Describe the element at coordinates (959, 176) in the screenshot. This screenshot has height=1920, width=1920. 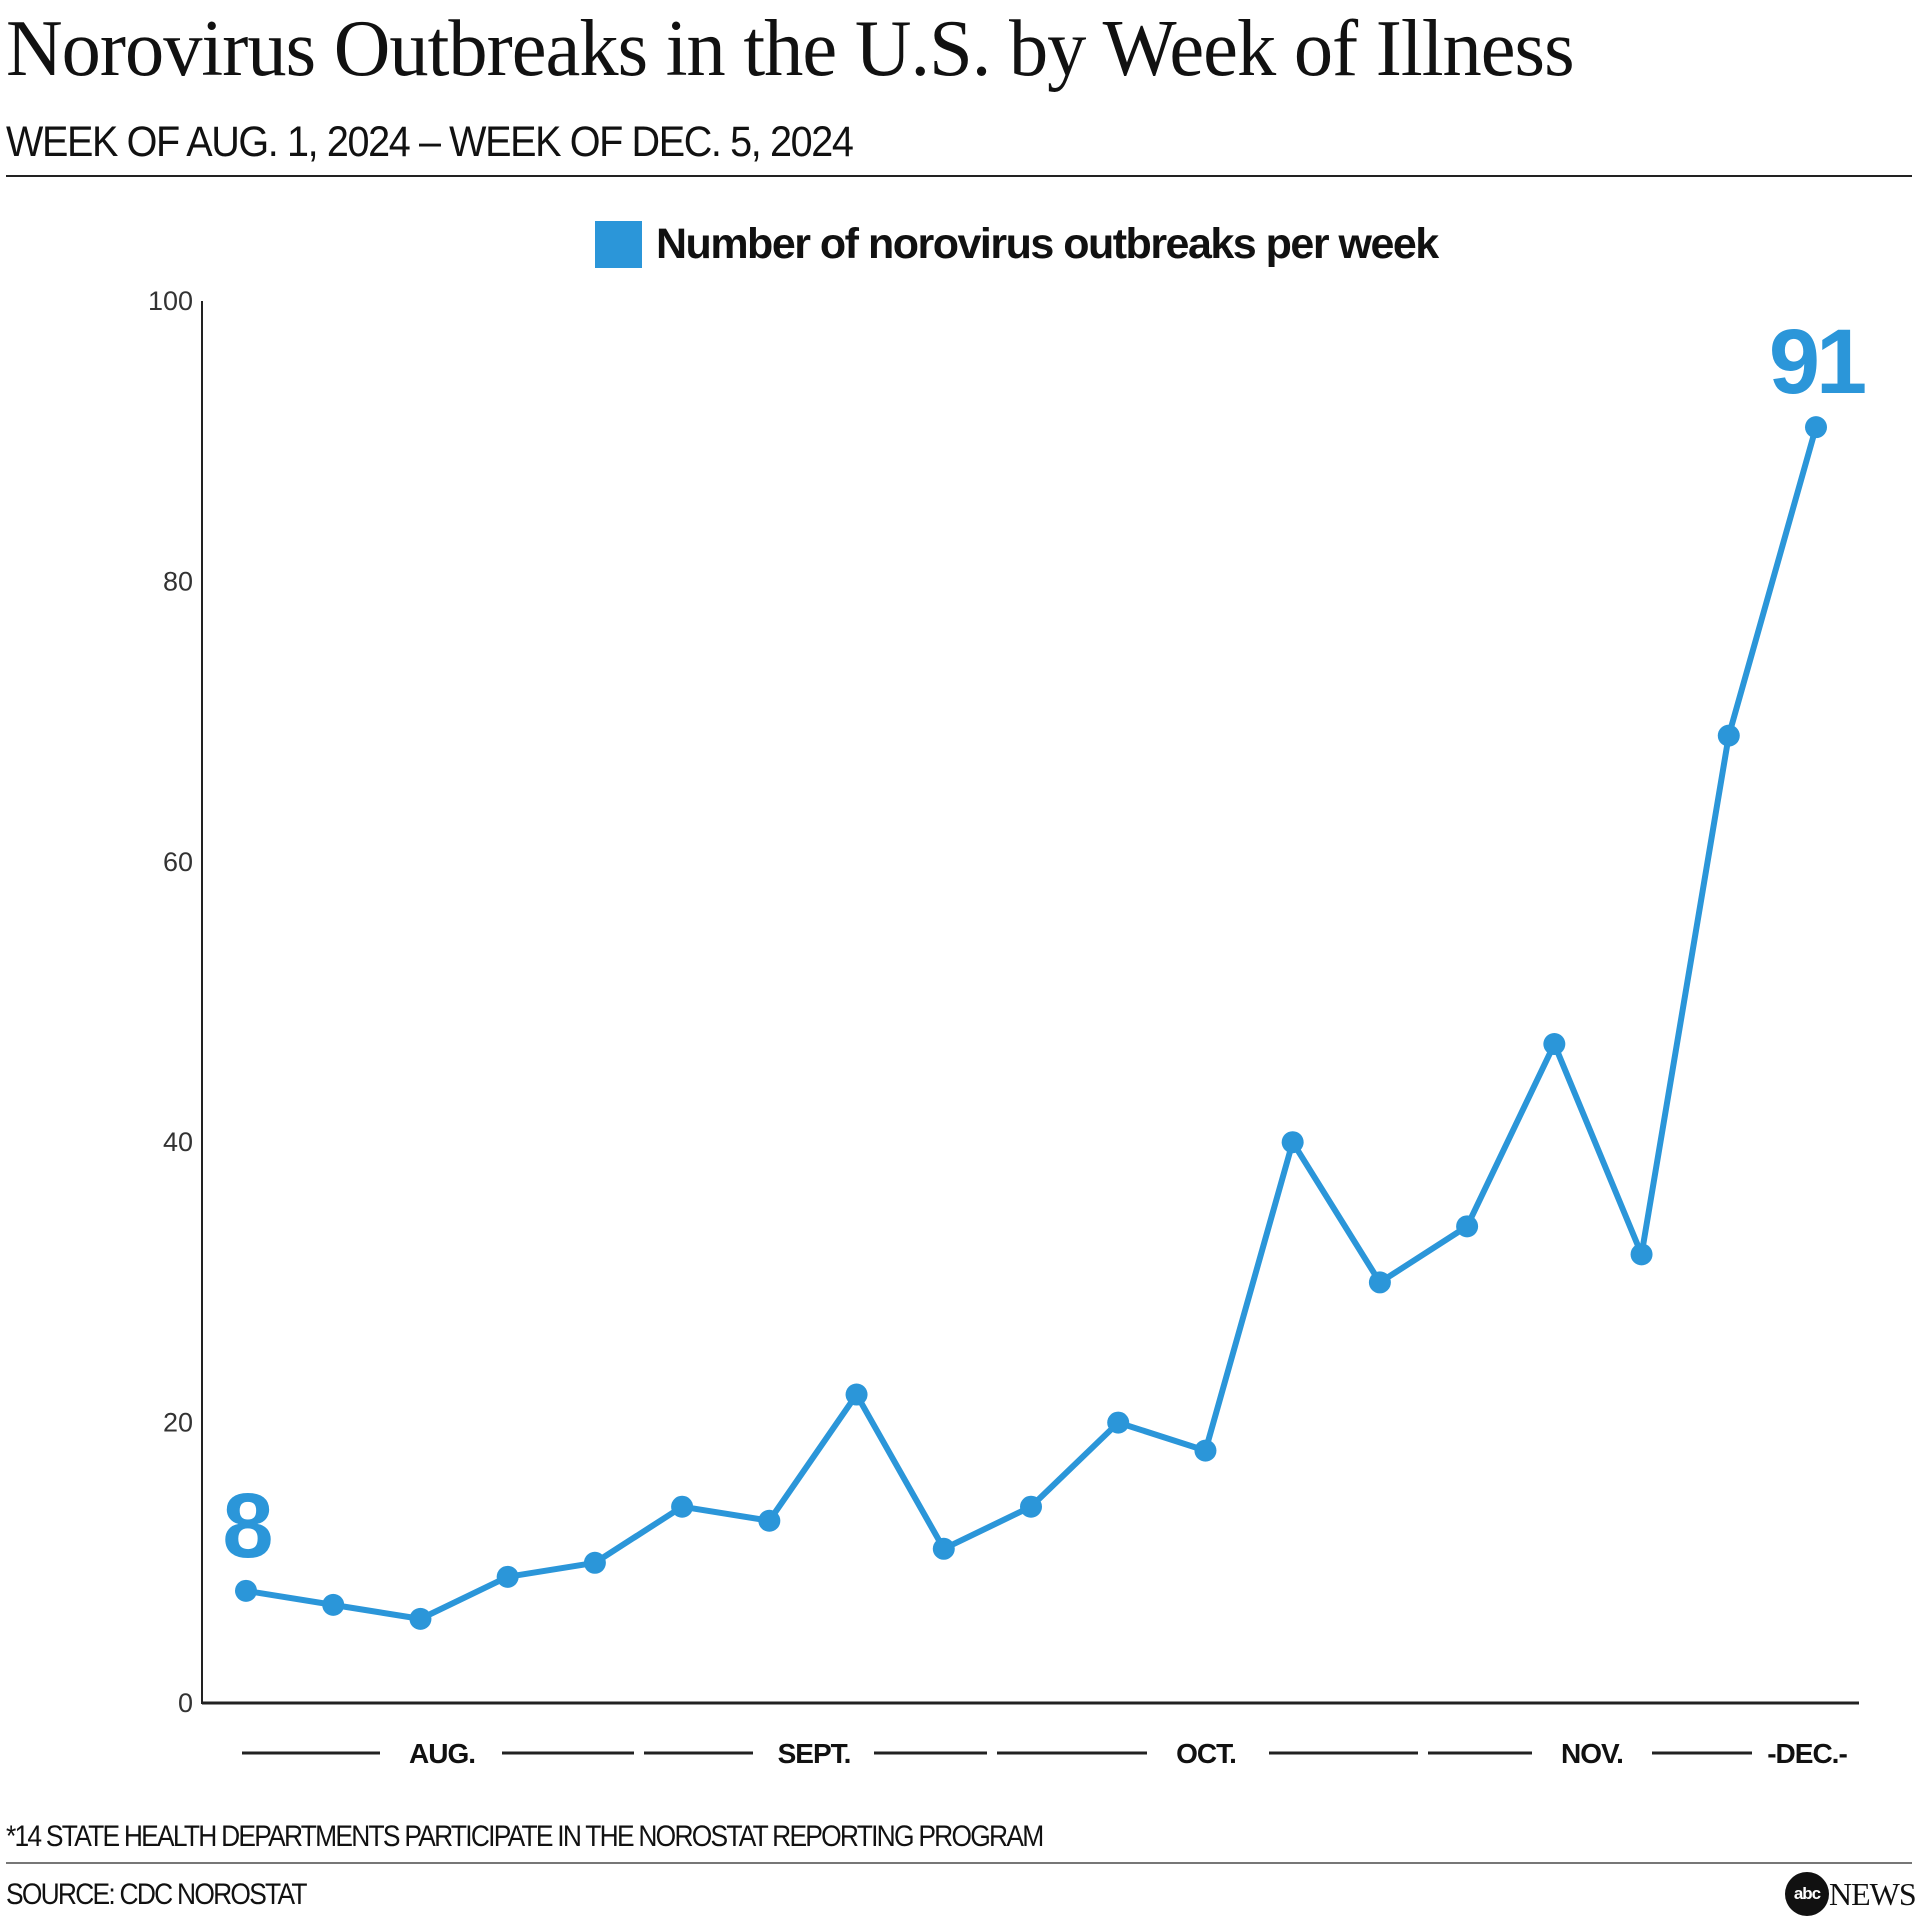
I see `header-divider` at that location.